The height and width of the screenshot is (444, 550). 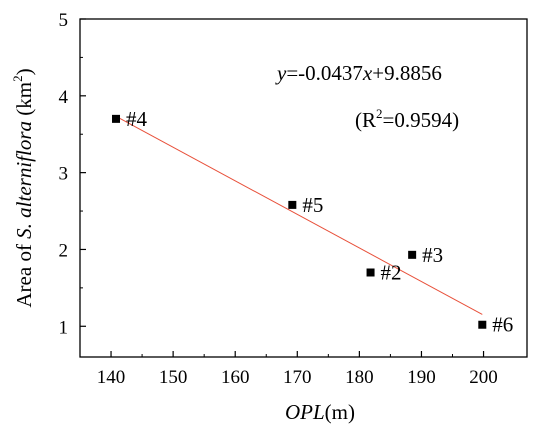 What do you see at coordinates (64, 20) in the screenshot?
I see `y-tick-label-5: 5` at bounding box center [64, 20].